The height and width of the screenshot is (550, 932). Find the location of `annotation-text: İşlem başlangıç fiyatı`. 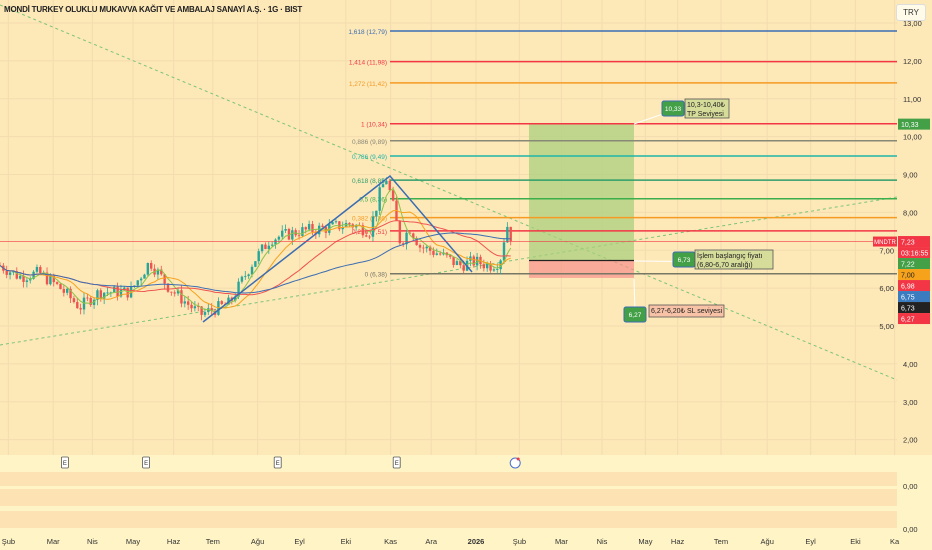

annotation-text: İşlem başlangıç fiyatı is located at coordinates (729, 255).